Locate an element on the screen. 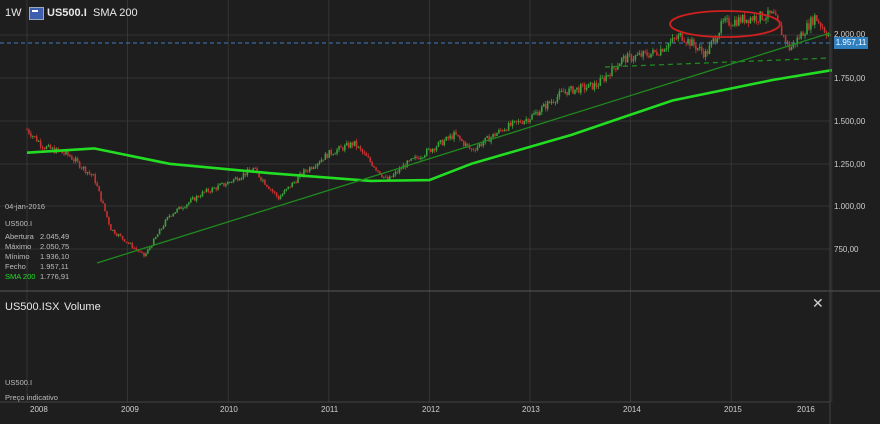 The image size is (880, 424). support-dashed-line is located at coordinates (717, 62).